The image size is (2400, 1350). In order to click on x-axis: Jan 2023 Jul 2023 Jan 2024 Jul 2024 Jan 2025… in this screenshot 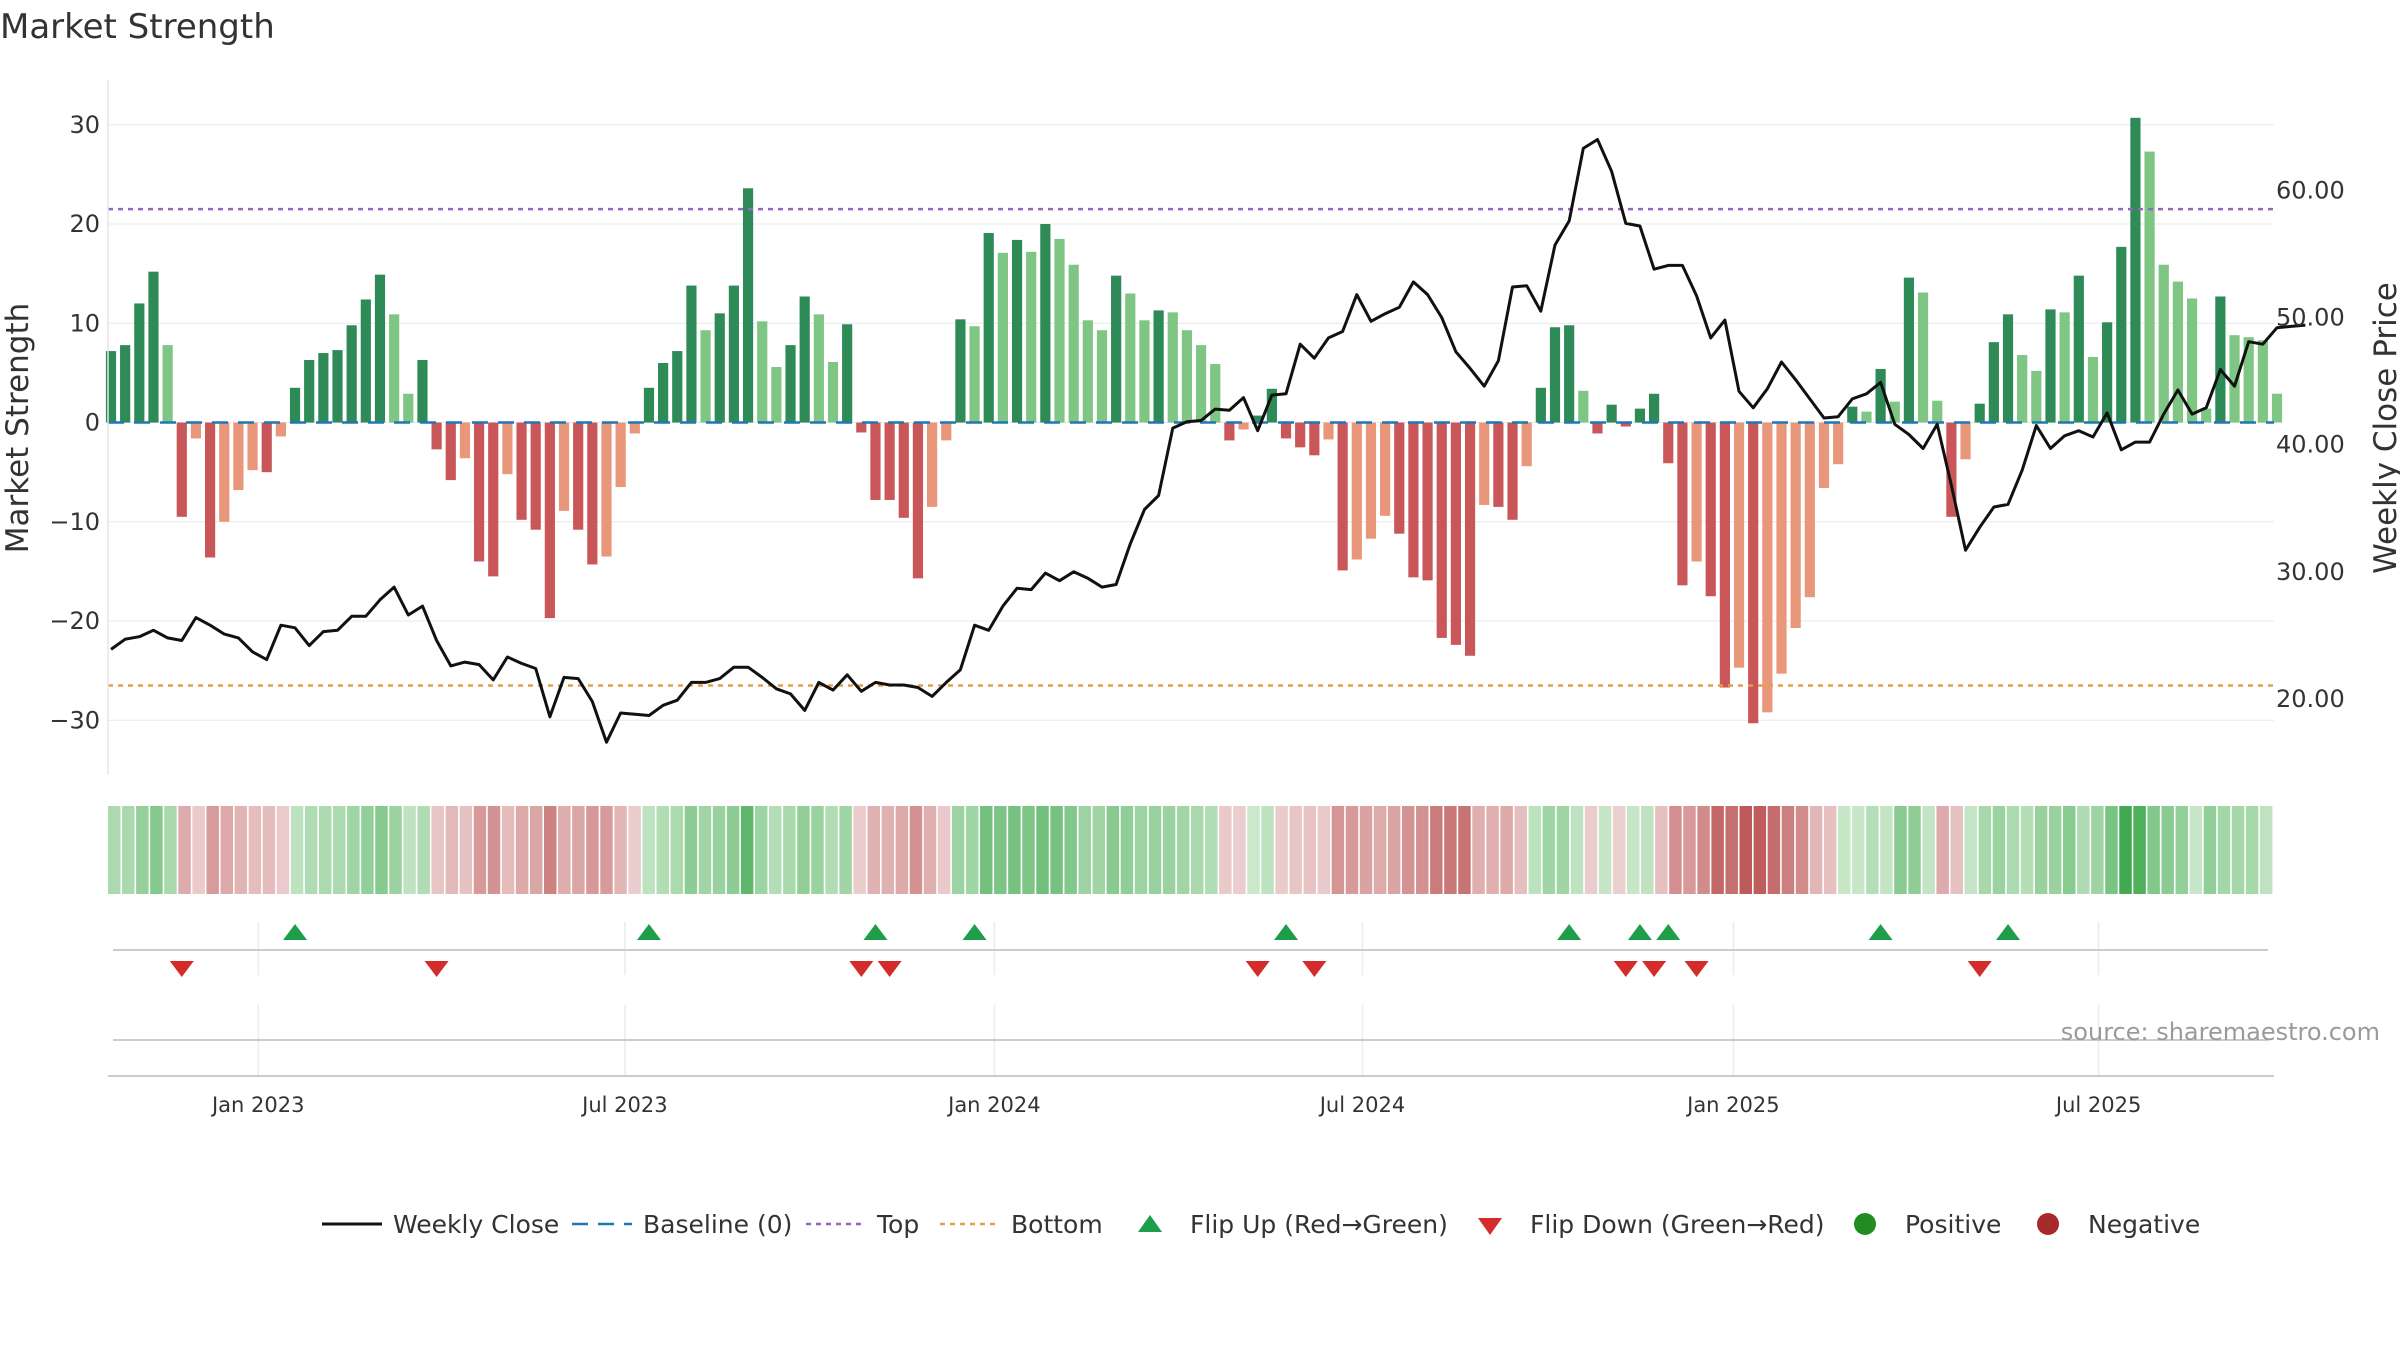, I will do `click(1191, 1096)`.